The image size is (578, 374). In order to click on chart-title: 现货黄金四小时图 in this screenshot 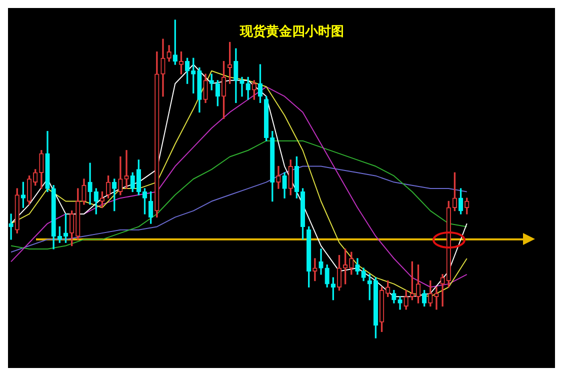, I will do `click(291, 31)`.